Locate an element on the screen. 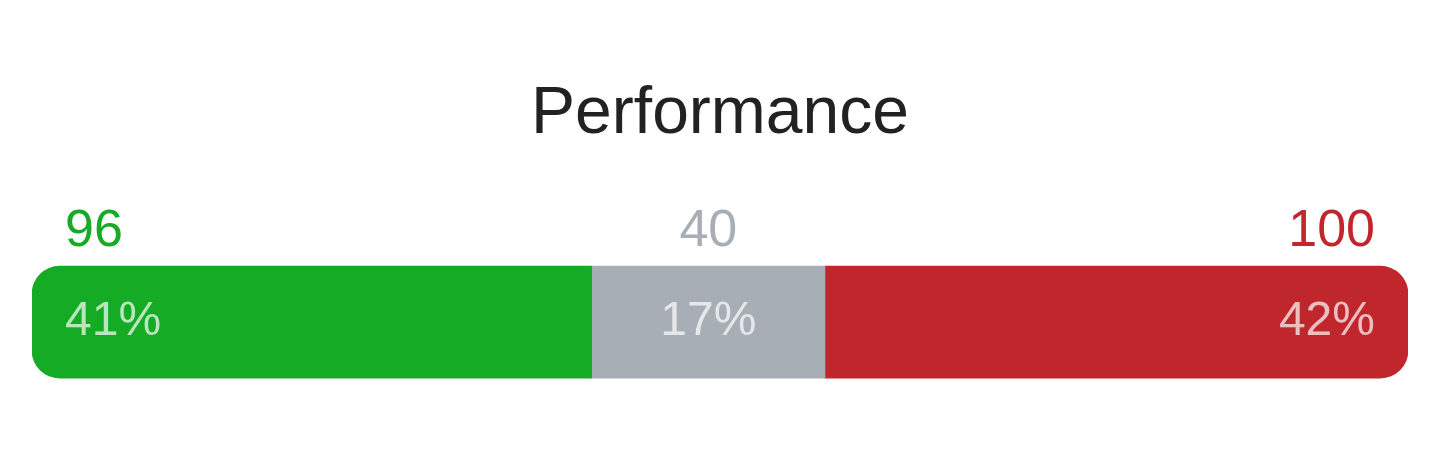 This screenshot has width=1439, height=461. chart-title: Performance is located at coordinates (720, 109).